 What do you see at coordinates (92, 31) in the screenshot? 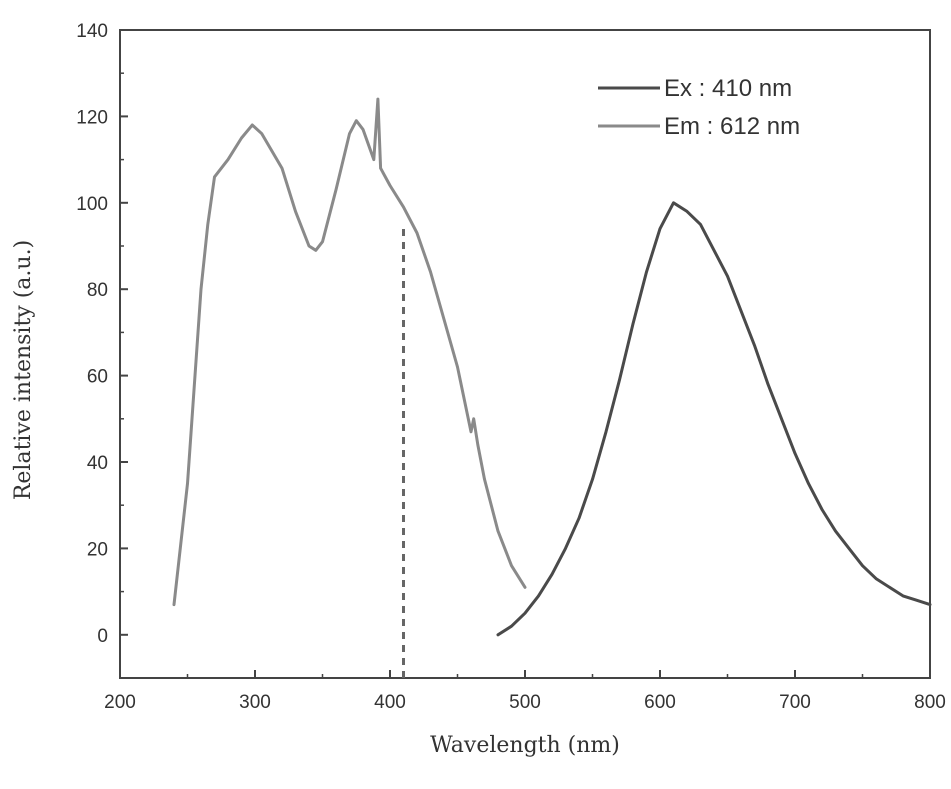
I see `y-tick-label: 140` at bounding box center [92, 31].